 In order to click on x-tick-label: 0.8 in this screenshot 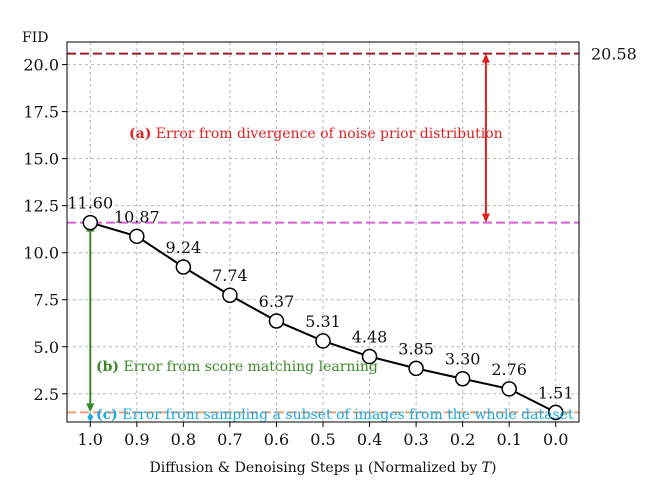, I will do `click(183, 439)`.